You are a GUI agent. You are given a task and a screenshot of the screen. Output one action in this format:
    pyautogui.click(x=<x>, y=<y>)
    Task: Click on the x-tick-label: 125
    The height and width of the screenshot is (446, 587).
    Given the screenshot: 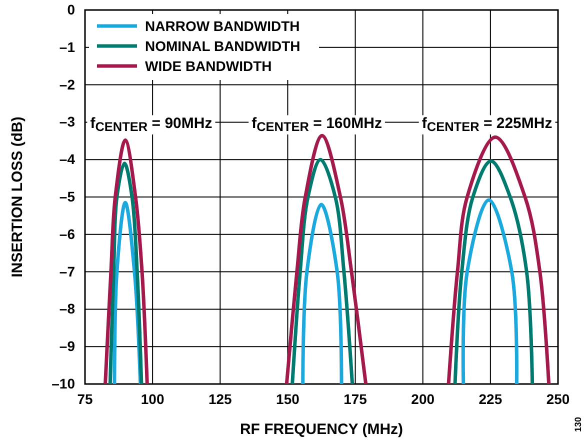 What is the action you would take?
    pyautogui.click(x=220, y=398)
    